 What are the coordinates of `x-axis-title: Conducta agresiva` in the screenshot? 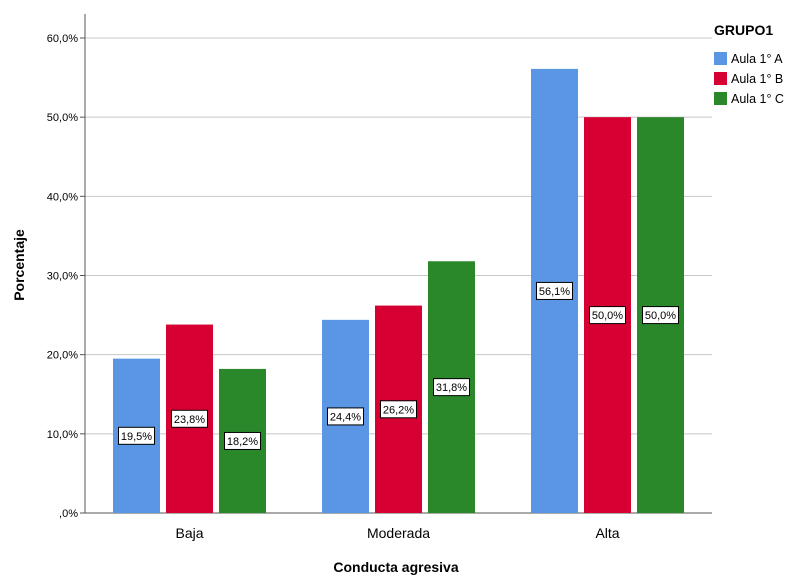 It's located at (395, 567).